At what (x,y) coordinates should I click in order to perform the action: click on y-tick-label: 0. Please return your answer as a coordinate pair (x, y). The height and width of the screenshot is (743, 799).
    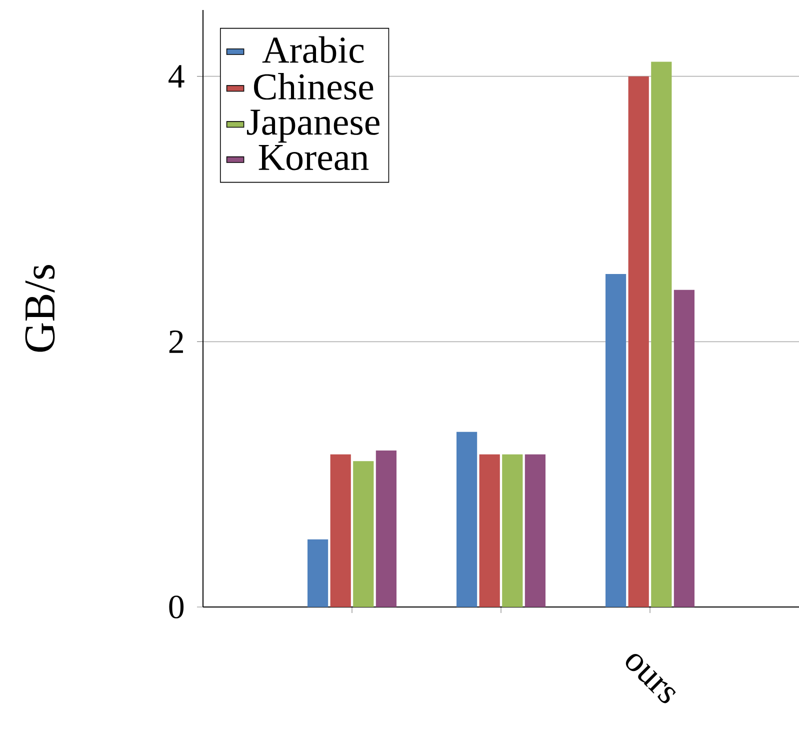
    Looking at the image, I should click on (176, 607).